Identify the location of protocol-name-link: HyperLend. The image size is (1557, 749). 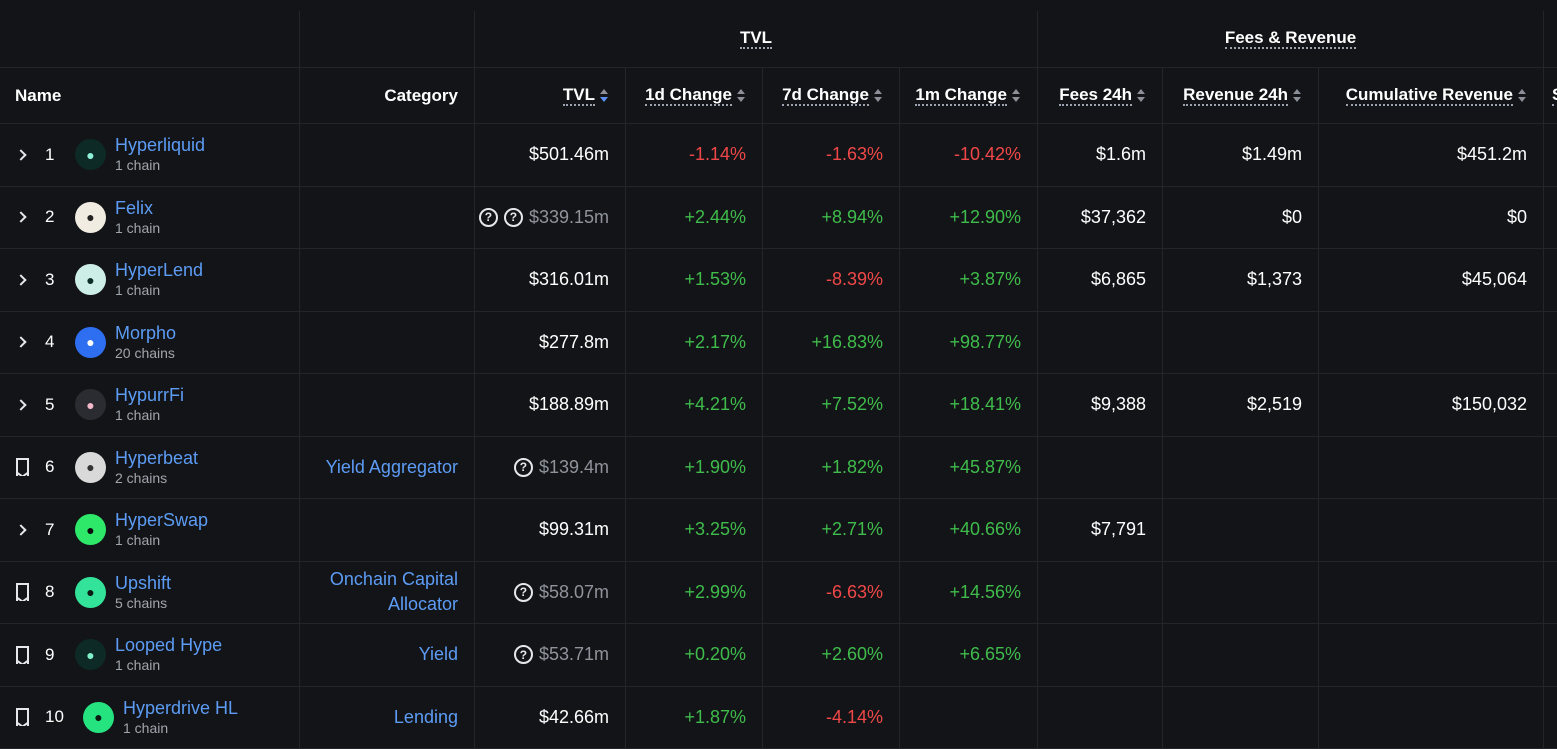
(159, 270).